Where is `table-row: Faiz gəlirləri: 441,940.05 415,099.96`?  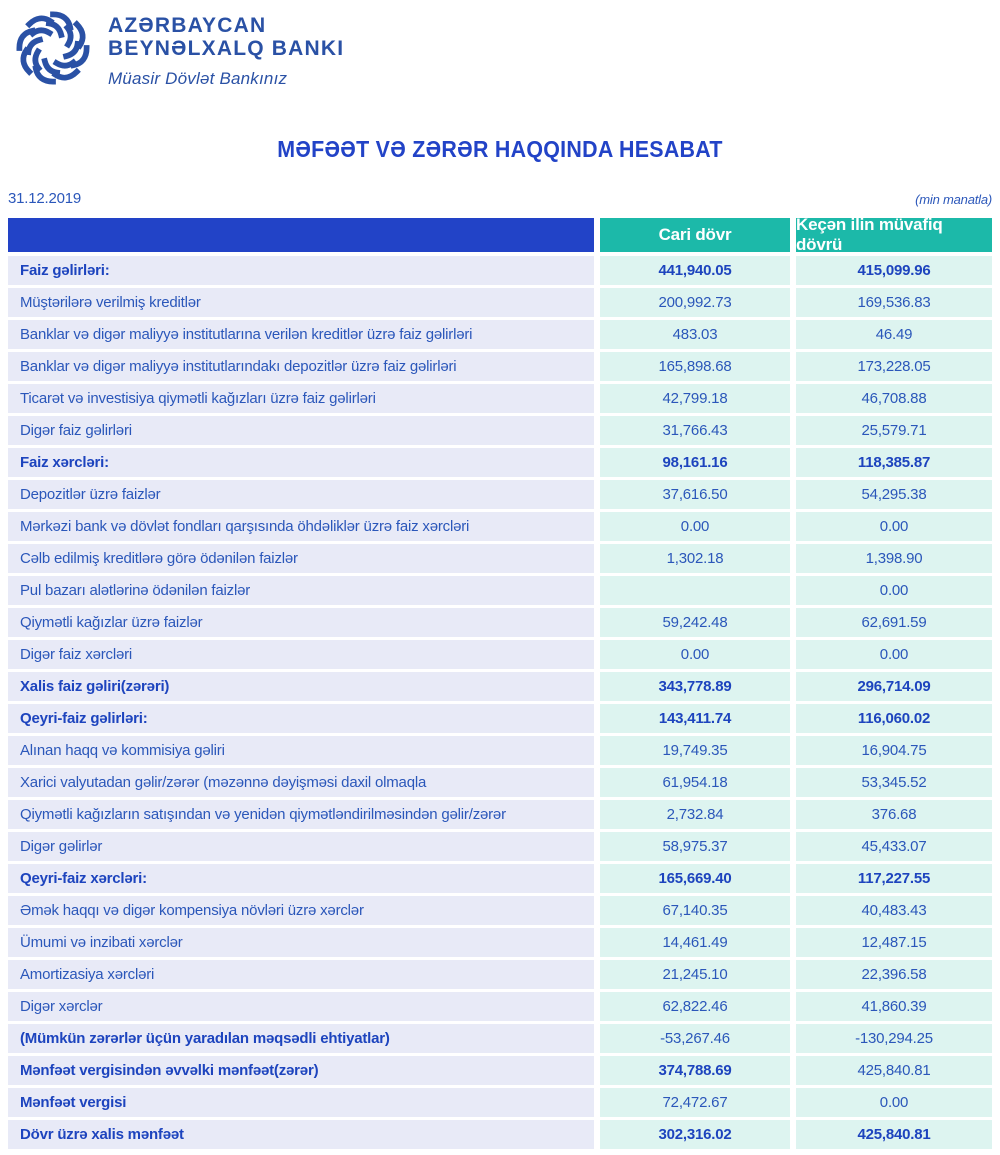 table-row: Faiz gəlirləri: 441,940.05 415,099.96 is located at coordinates (500, 270).